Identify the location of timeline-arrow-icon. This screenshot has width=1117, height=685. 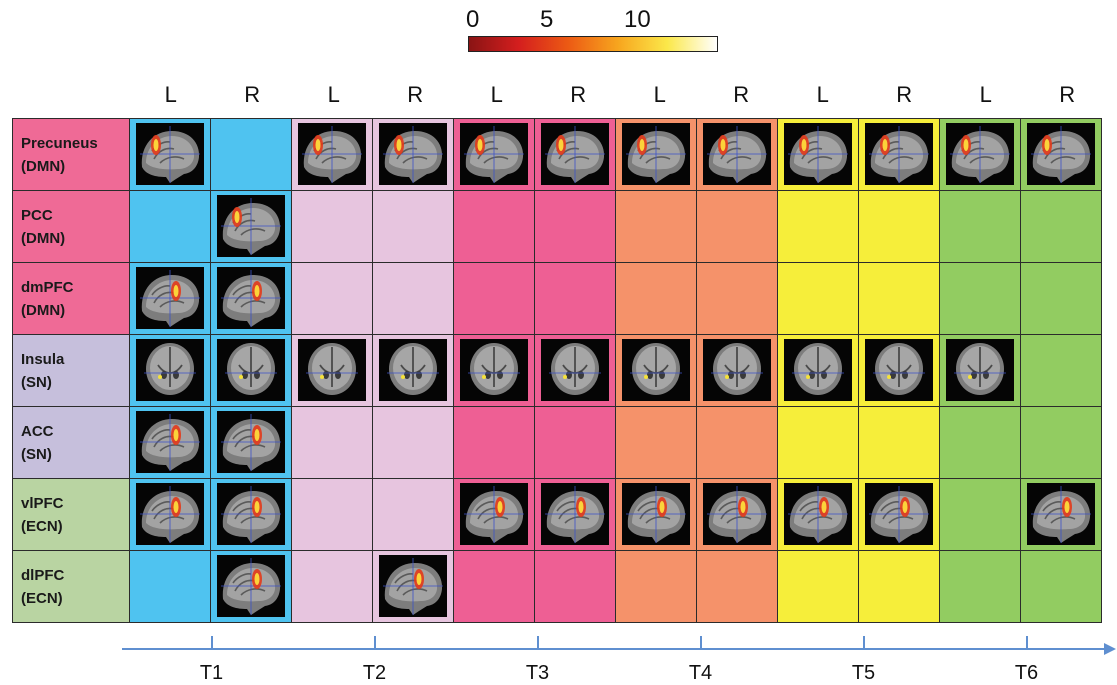
(1110, 649).